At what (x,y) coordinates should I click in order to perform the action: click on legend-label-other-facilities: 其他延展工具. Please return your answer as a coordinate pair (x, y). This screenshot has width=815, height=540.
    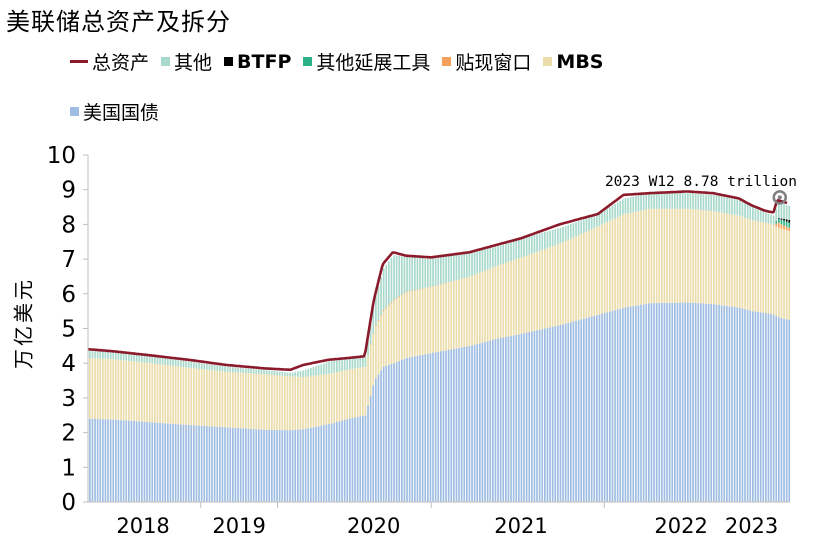
    Looking at the image, I should click on (373, 63).